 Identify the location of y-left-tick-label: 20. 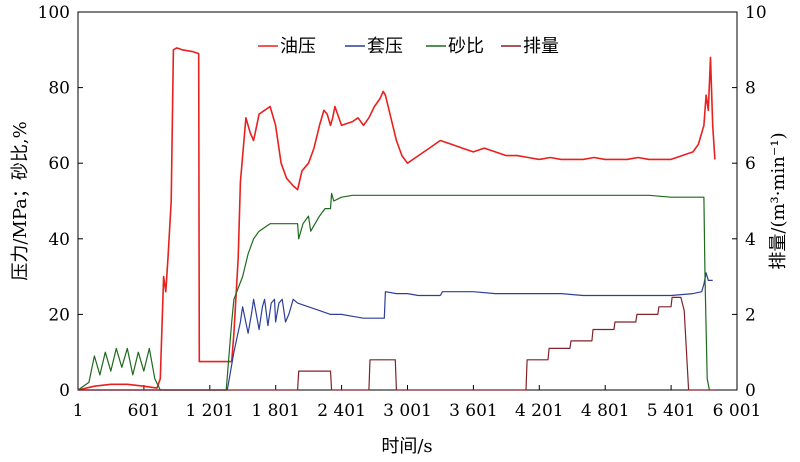
(59, 315).